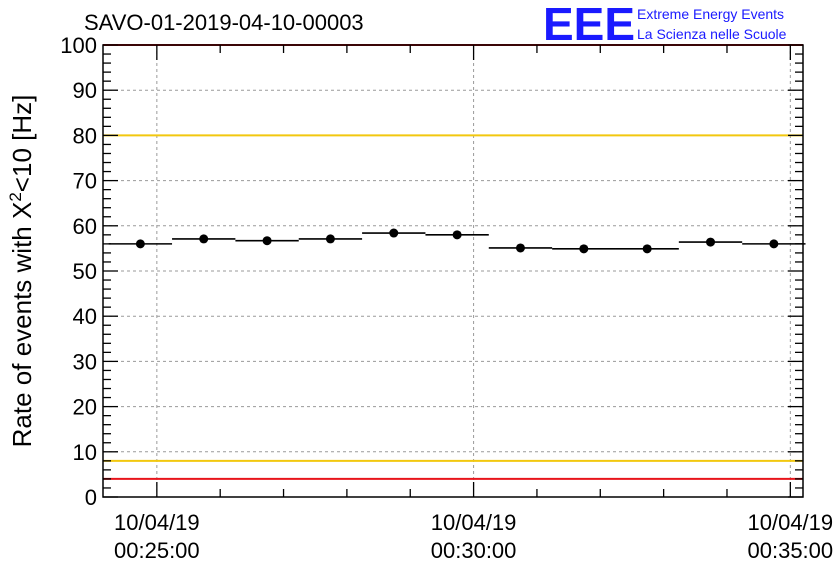  I want to click on y-tick-label: 70, so click(85, 181).